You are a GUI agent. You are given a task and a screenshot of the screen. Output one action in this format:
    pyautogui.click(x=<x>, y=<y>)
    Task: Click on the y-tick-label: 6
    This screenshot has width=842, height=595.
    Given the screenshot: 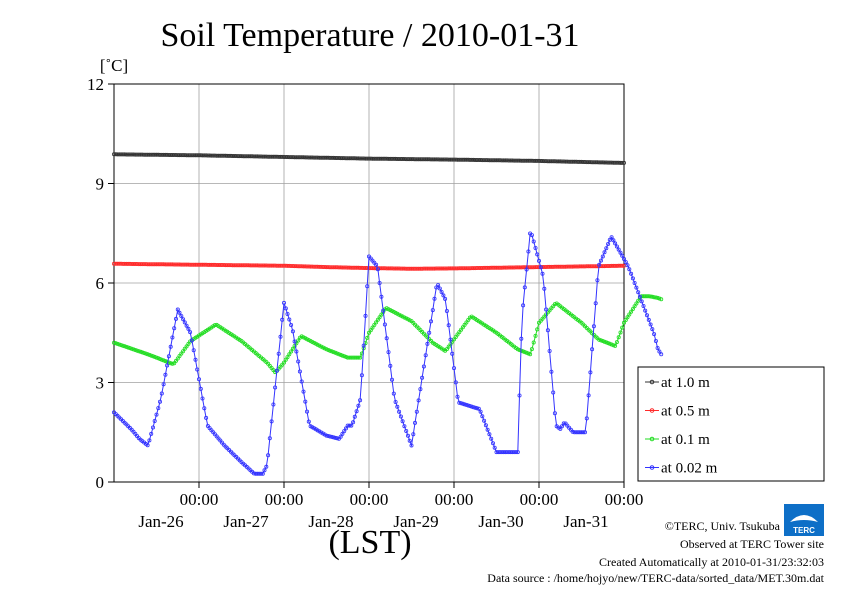 What is the action you would take?
    pyautogui.click(x=100, y=283)
    